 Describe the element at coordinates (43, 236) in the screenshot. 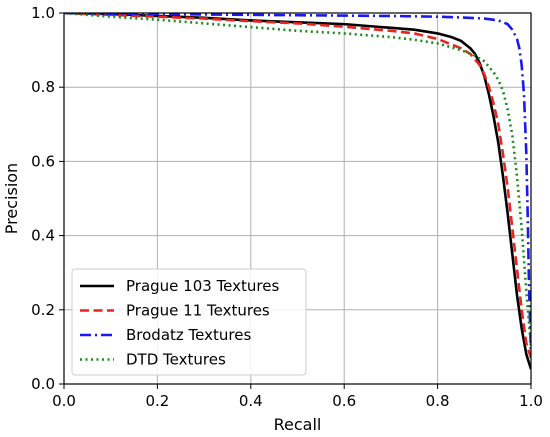

I see `y-tick-label: 0.4` at that location.